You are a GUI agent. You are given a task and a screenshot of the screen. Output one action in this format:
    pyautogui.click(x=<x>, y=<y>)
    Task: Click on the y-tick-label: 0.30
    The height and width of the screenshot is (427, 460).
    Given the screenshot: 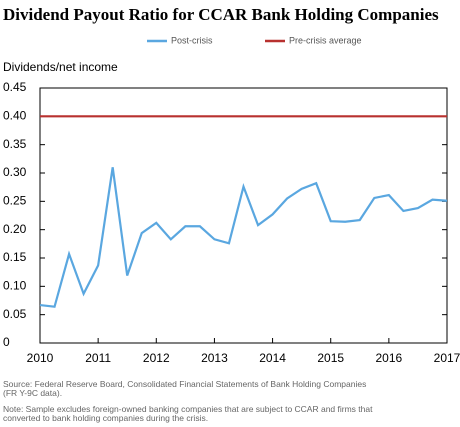 What is the action you would take?
    pyautogui.click(x=15, y=172)
    